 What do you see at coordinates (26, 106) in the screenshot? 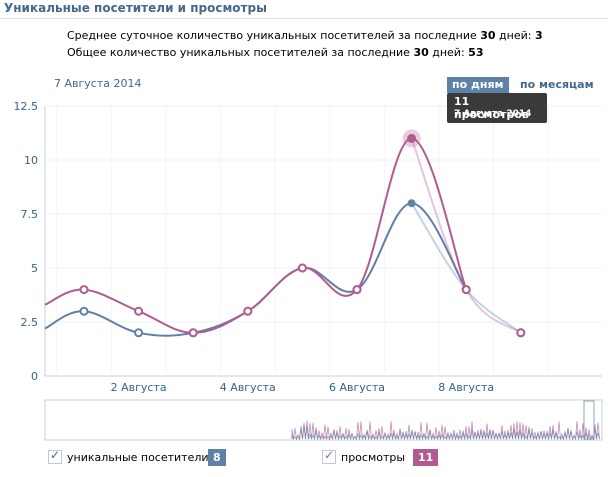
I see `y-tick-label: 12.5` at bounding box center [26, 106].